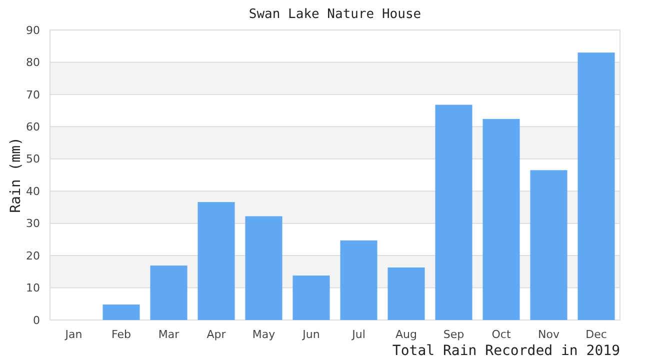 This screenshot has height=360, width=650. I want to click on y-tick-label: 80, so click(33, 63).